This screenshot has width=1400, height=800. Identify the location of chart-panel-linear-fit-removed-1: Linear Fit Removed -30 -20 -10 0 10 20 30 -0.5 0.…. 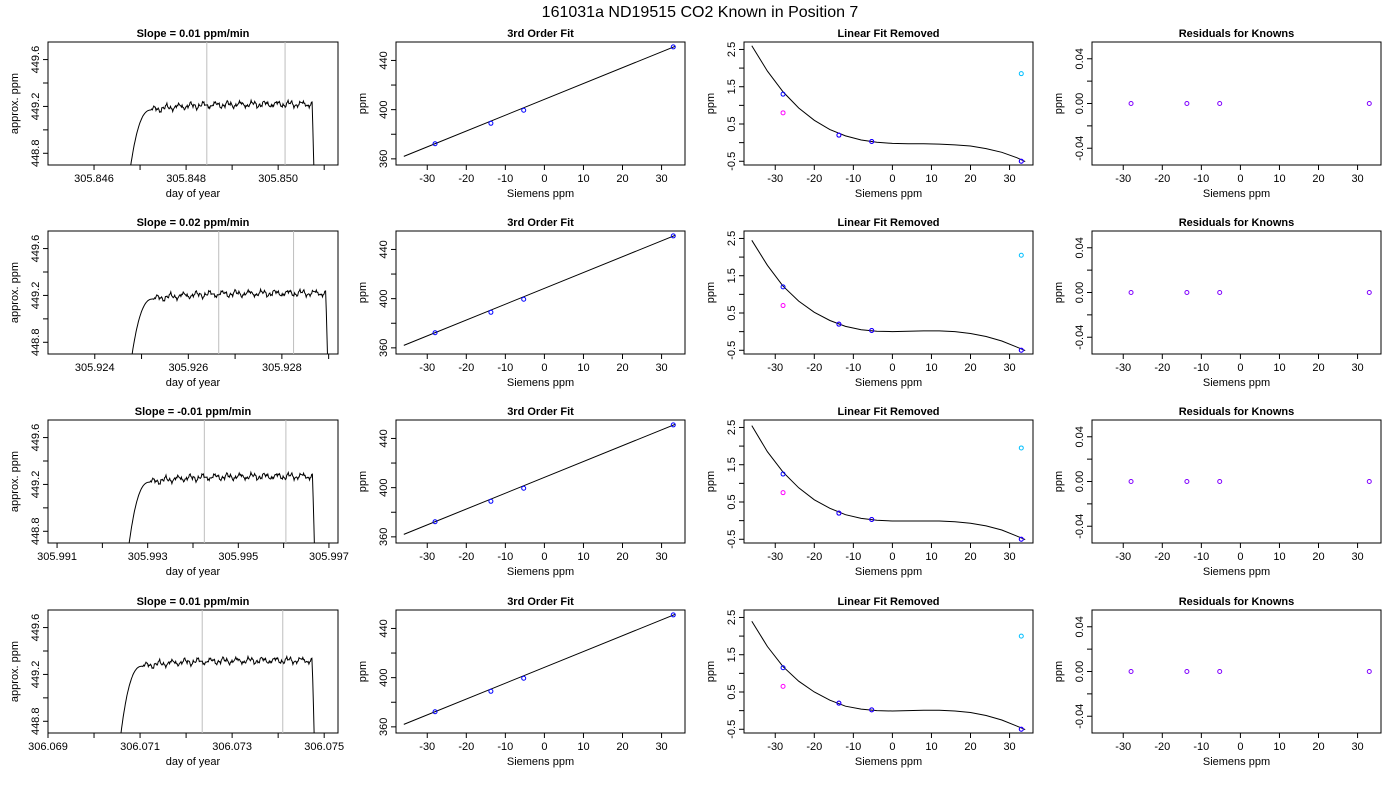
(869, 114).